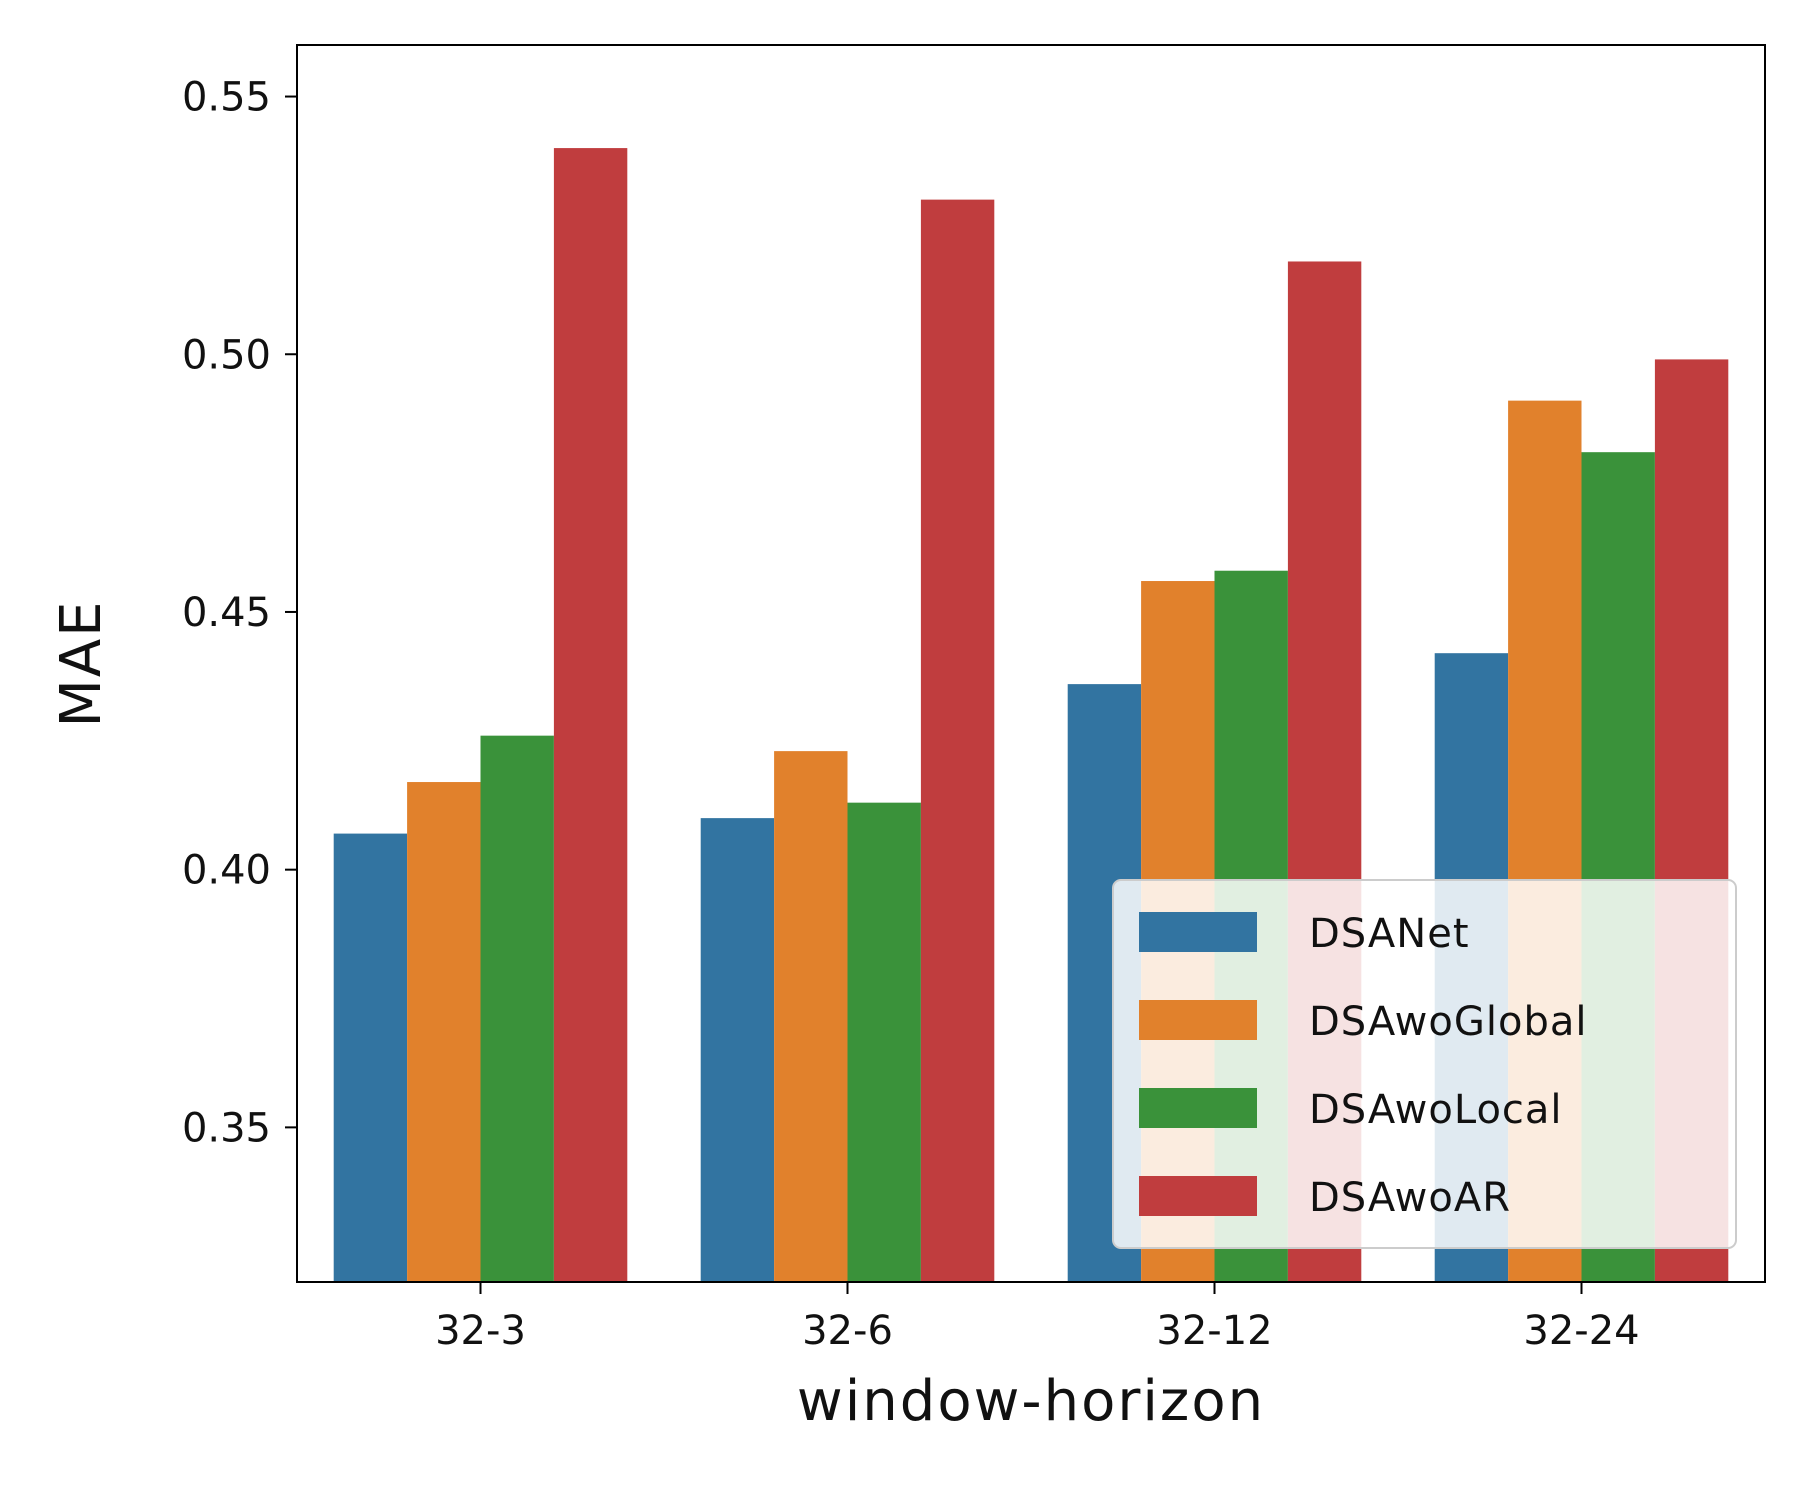  Describe the element at coordinates (1198, 1108) in the screenshot. I see `legend-swatch-DSAwoLocal` at that location.